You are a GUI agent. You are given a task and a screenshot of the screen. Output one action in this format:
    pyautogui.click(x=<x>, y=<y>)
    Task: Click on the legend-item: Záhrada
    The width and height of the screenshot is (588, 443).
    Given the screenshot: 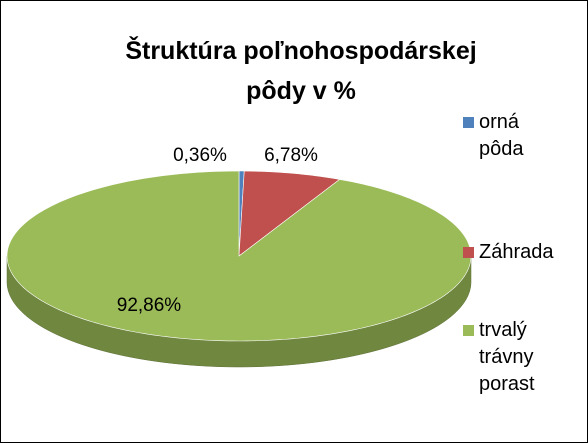 What is the action you would take?
    pyautogui.click(x=516, y=252)
    